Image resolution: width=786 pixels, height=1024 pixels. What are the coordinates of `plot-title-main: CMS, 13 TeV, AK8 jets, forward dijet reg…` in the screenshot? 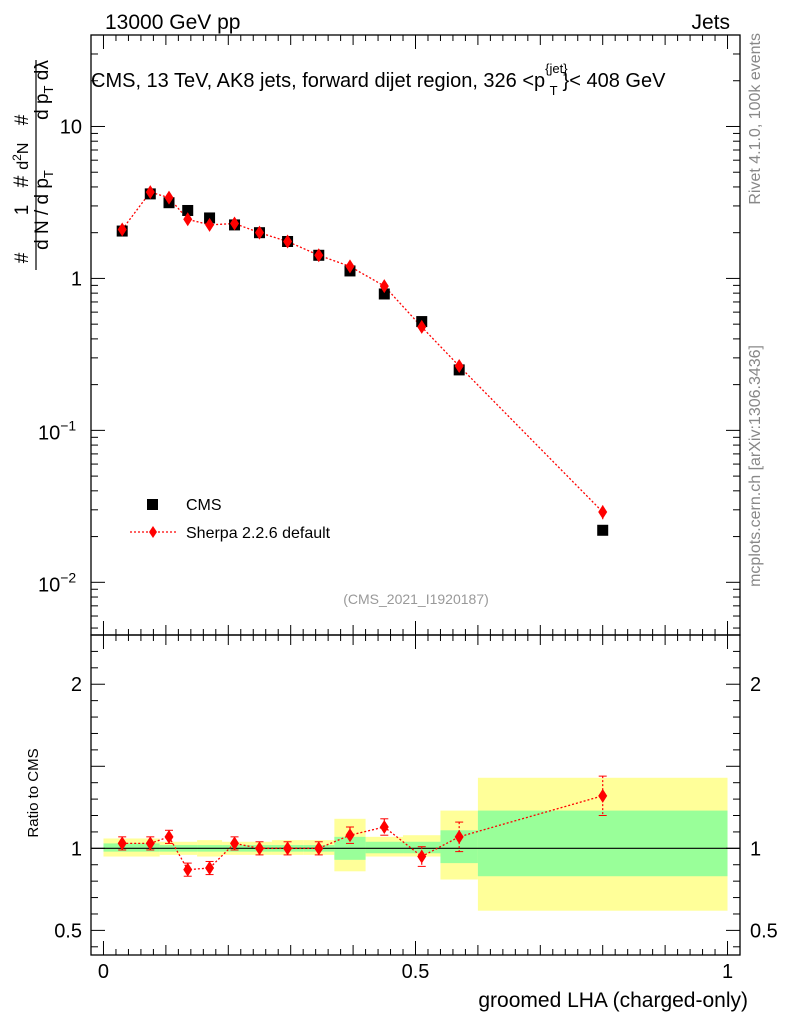 It's located at (318, 81).